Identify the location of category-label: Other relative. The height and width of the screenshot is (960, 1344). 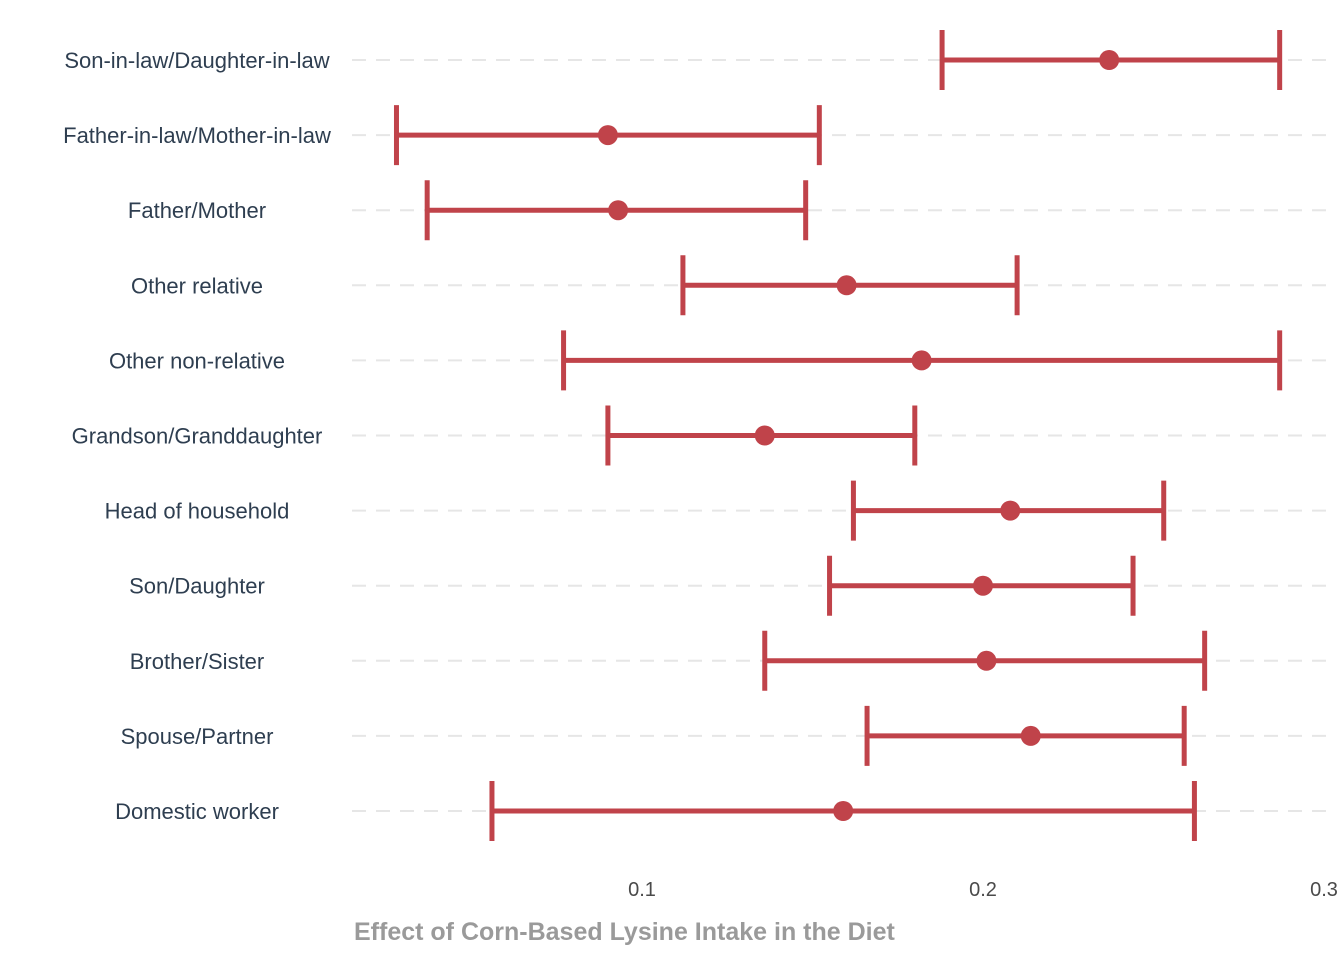
(197, 285).